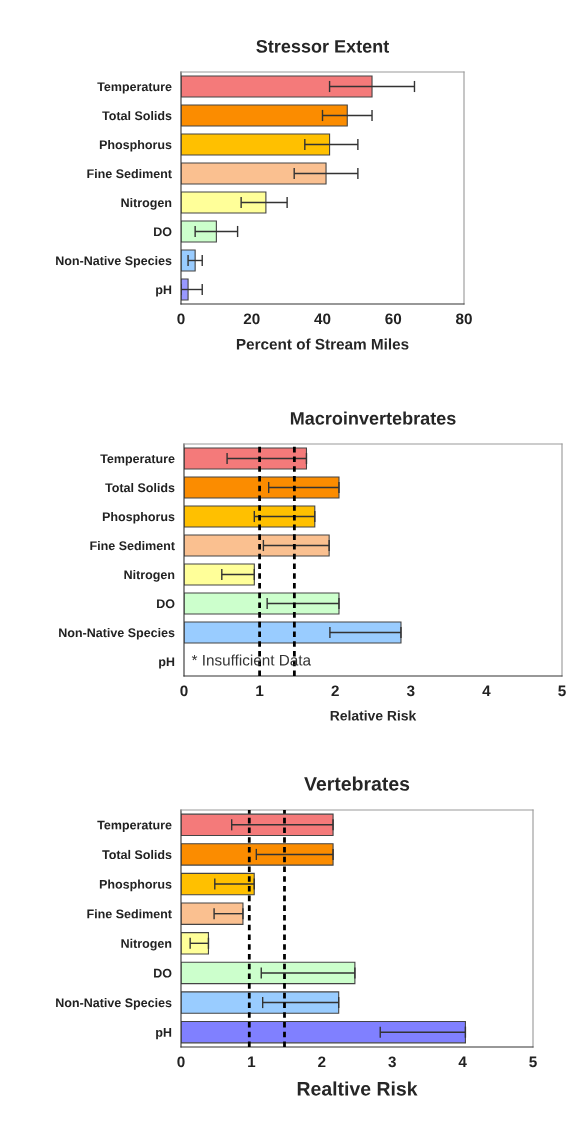 The width and height of the screenshot is (576, 1127). I want to click on x-tick-label: 60, so click(393, 319).